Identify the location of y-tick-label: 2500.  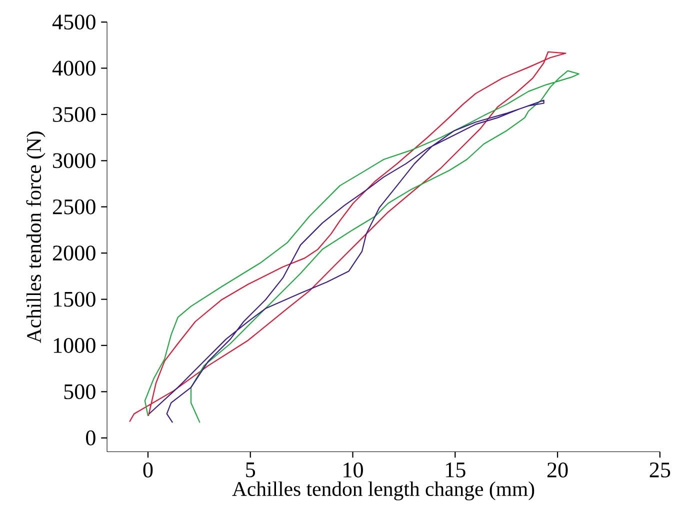
(74, 206).